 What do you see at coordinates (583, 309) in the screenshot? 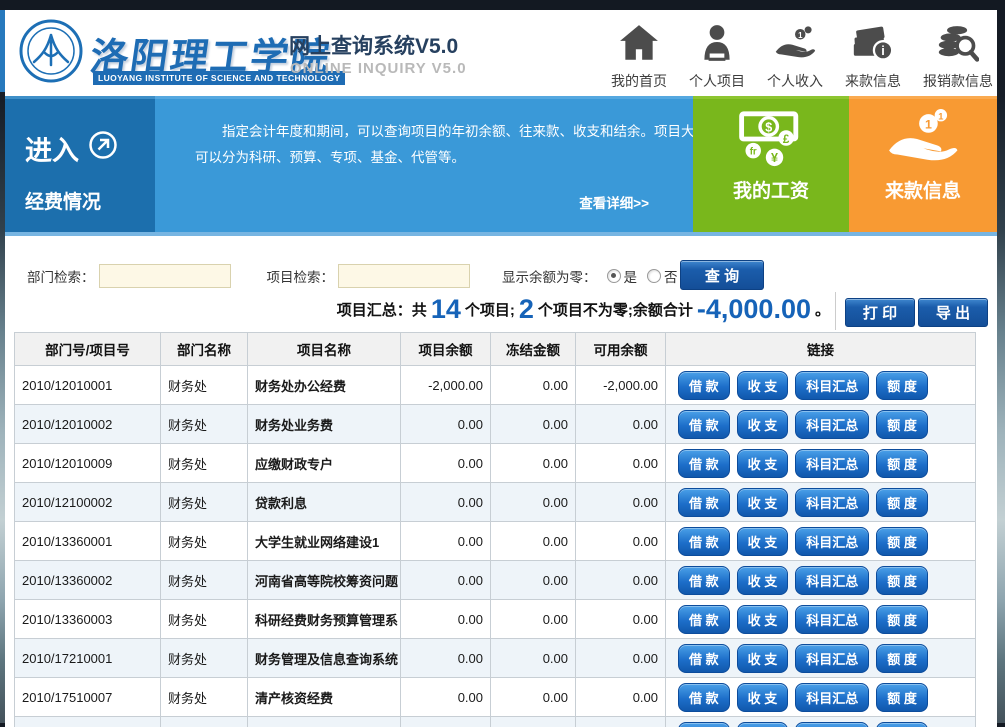
I see `summary-line: 项目汇总：共 14 个项目; 2 个项目不为零;余额合计 -4,000.00 。` at bounding box center [583, 309].